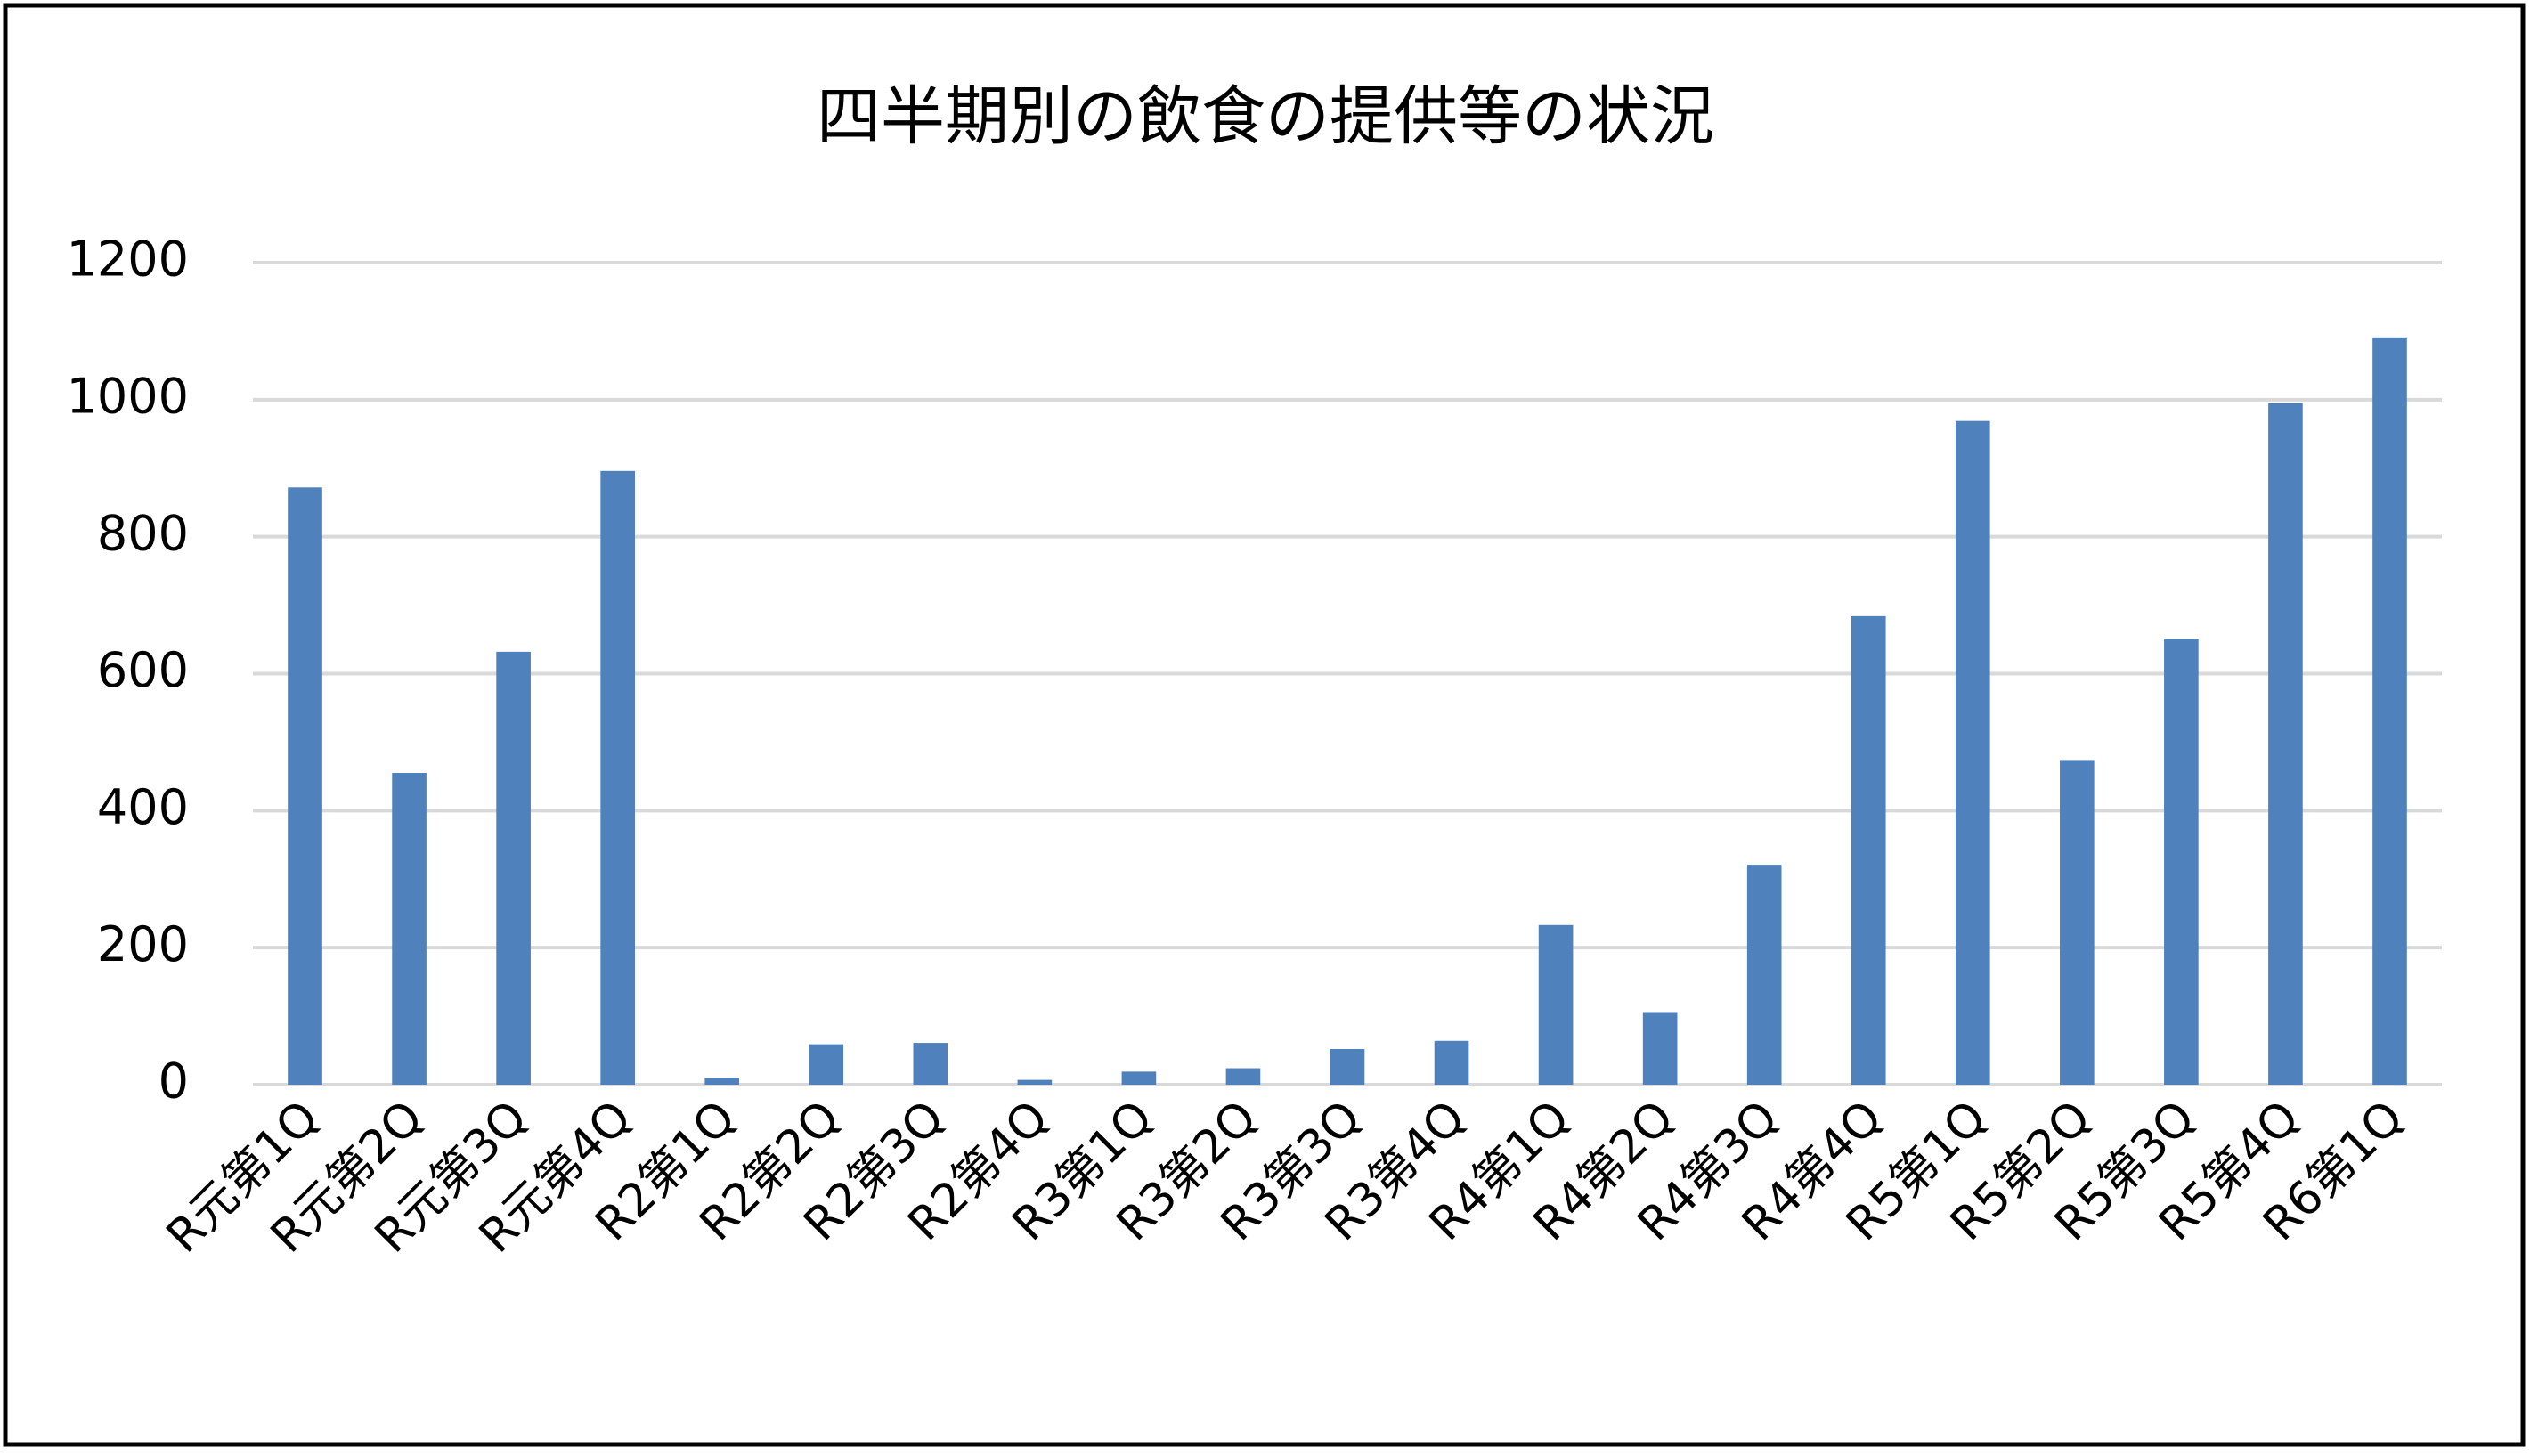 The height and width of the screenshot is (1456, 2530). What do you see at coordinates (128, 396) in the screenshot?
I see `y-tick-label: 1000` at bounding box center [128, 396].